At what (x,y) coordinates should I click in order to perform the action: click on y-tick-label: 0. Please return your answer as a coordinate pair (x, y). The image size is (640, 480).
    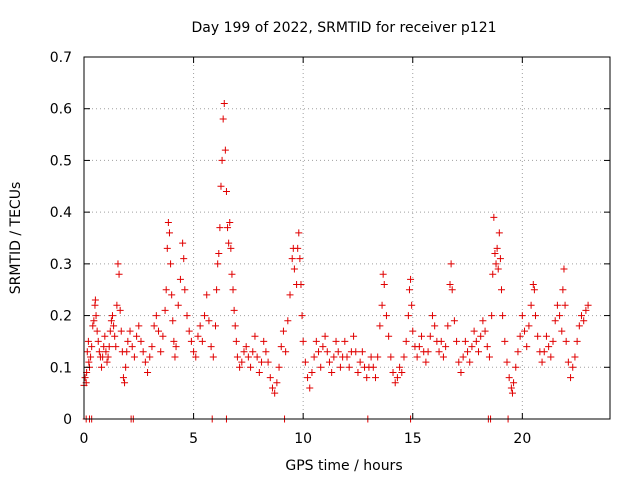
    Looking at the image, I should click on (67, 420).